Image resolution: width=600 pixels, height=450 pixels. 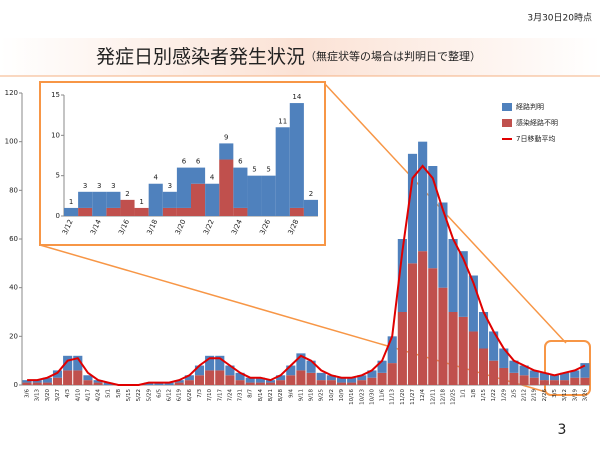 I want to click on x-tick-label: 8/14, so click(x=261, y=395).